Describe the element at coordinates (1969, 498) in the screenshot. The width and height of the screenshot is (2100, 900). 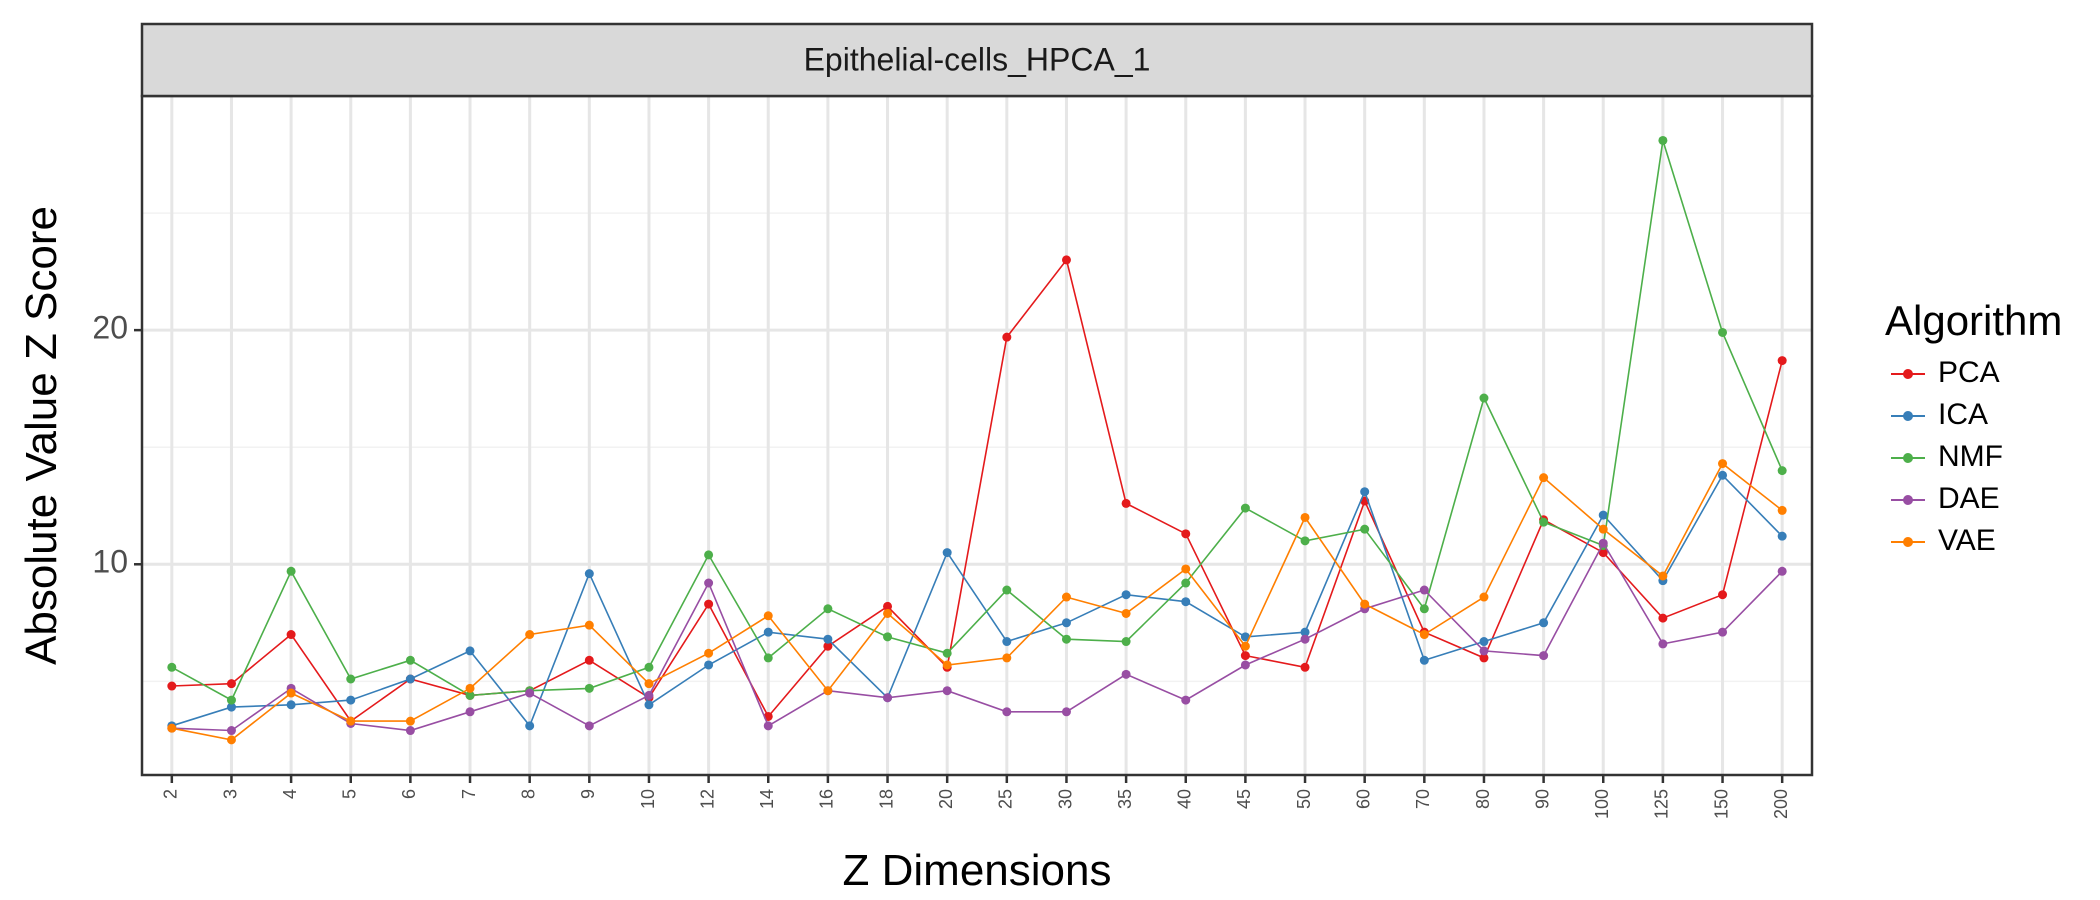
I see `legend-label-dae: DAE` at that location.